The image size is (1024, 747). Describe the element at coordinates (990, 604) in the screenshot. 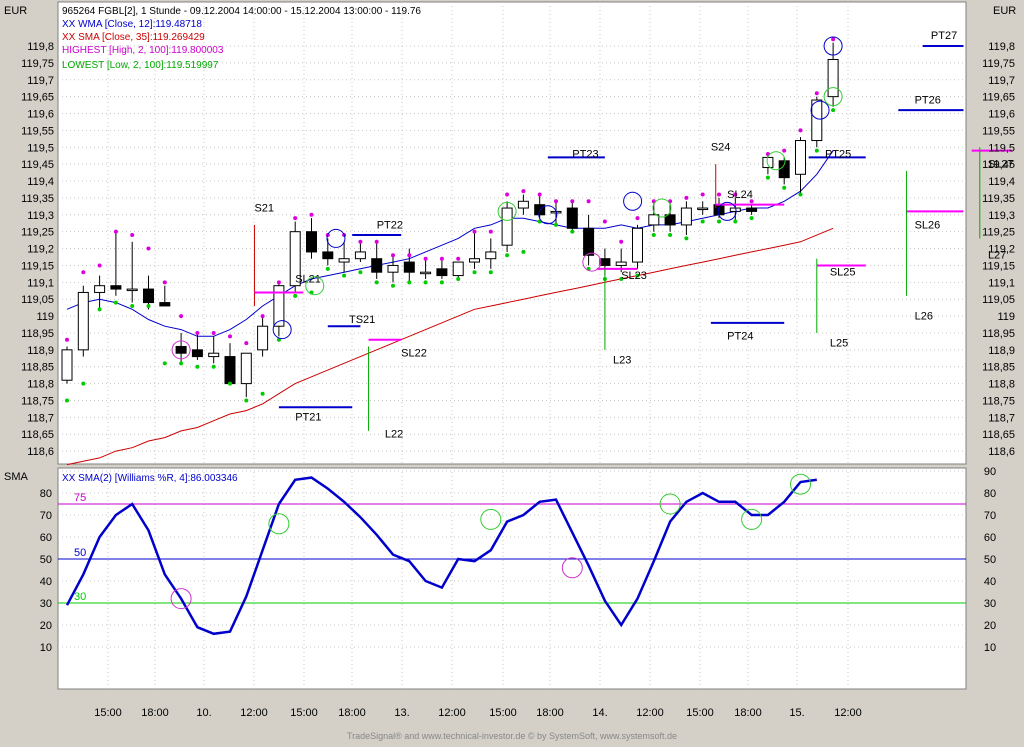

I see `osc-tick-right: 30` at that location.